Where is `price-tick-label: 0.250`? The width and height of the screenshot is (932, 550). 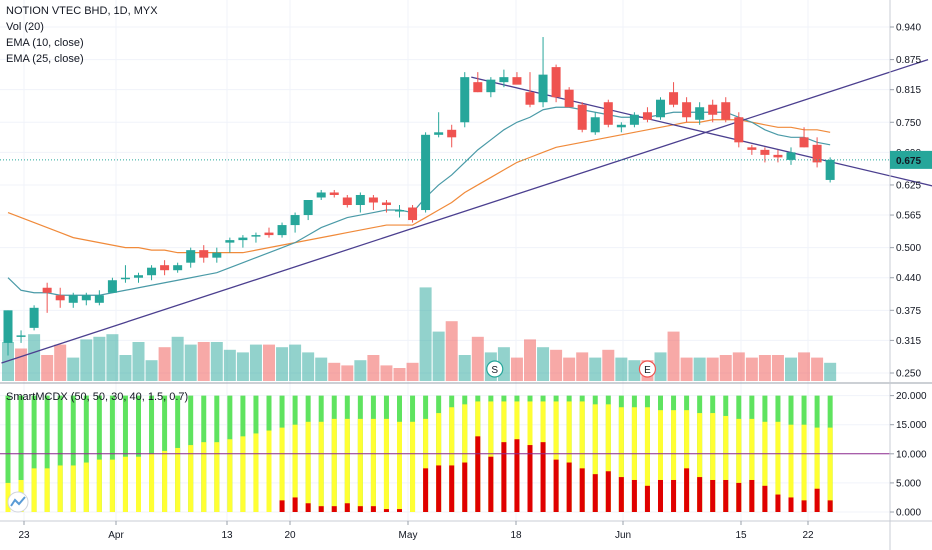
price-tick-label: 0.250 is located at coordinates (908, 374).